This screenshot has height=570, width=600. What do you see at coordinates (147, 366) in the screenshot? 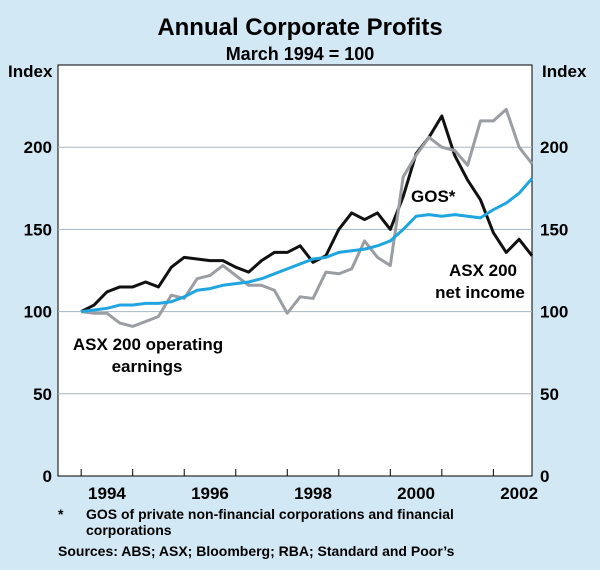
I see `operating-earnings-label-line2: earnings` at bounding box center [147, 366].